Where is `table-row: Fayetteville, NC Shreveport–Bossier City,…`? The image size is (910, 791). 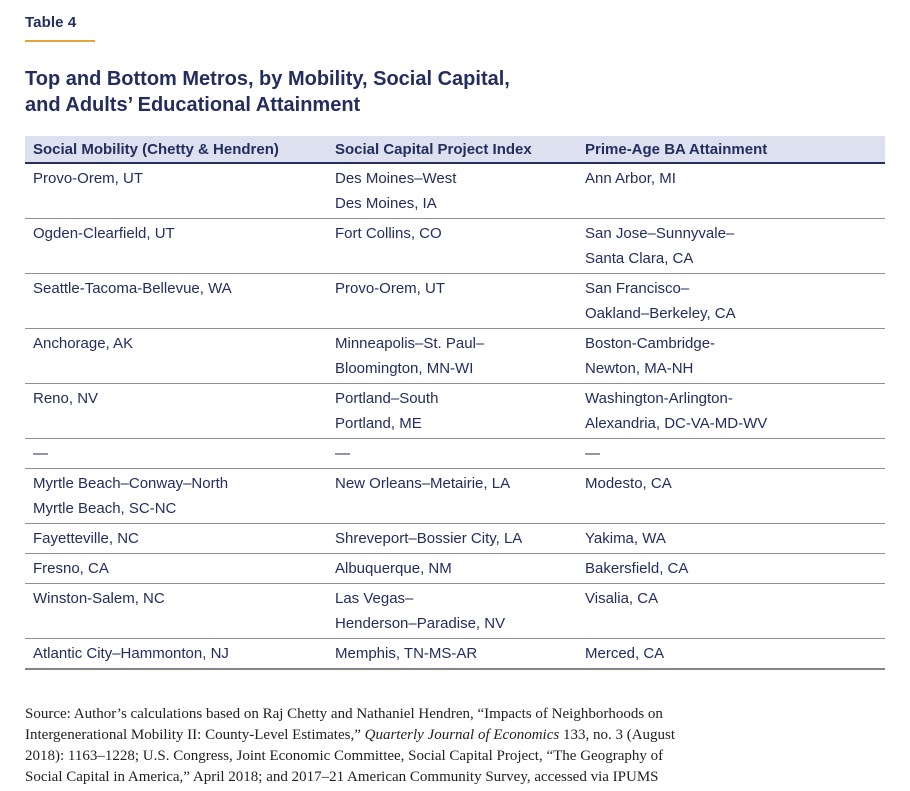
table-row: Fayetteville, NC Shreveport–Bossier City,… is located at coordinates (455, 538).